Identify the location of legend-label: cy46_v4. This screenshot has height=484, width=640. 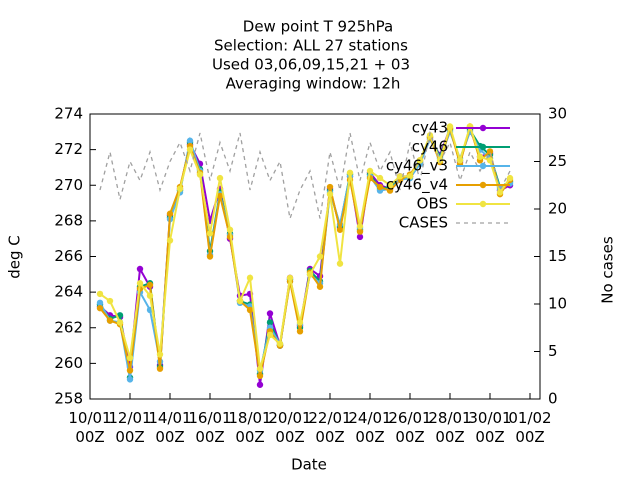
(417, 185).